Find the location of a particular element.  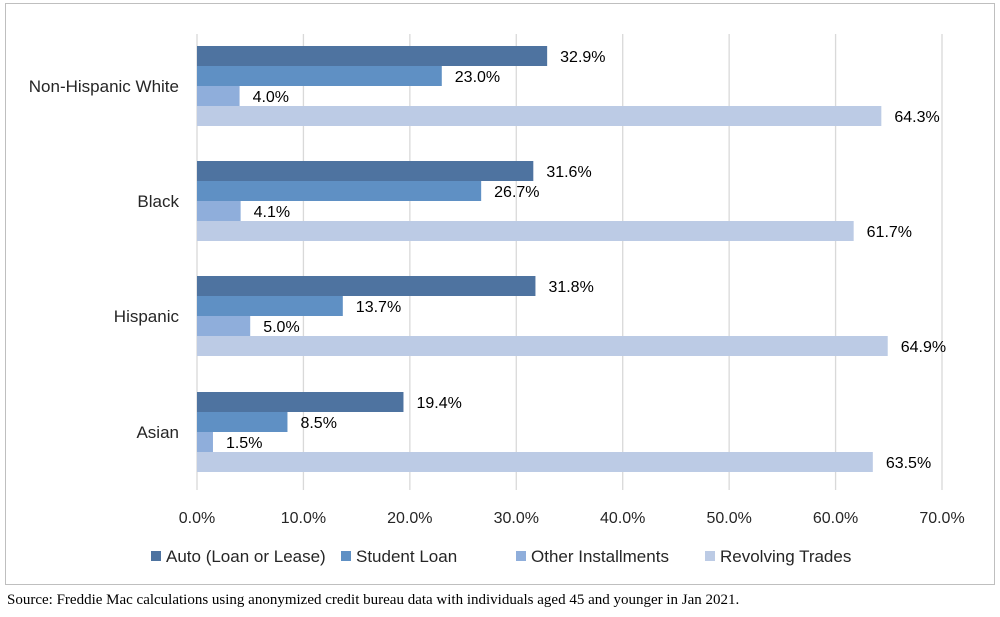

legend-item: Student Loan is located at coordinates (399, 556).